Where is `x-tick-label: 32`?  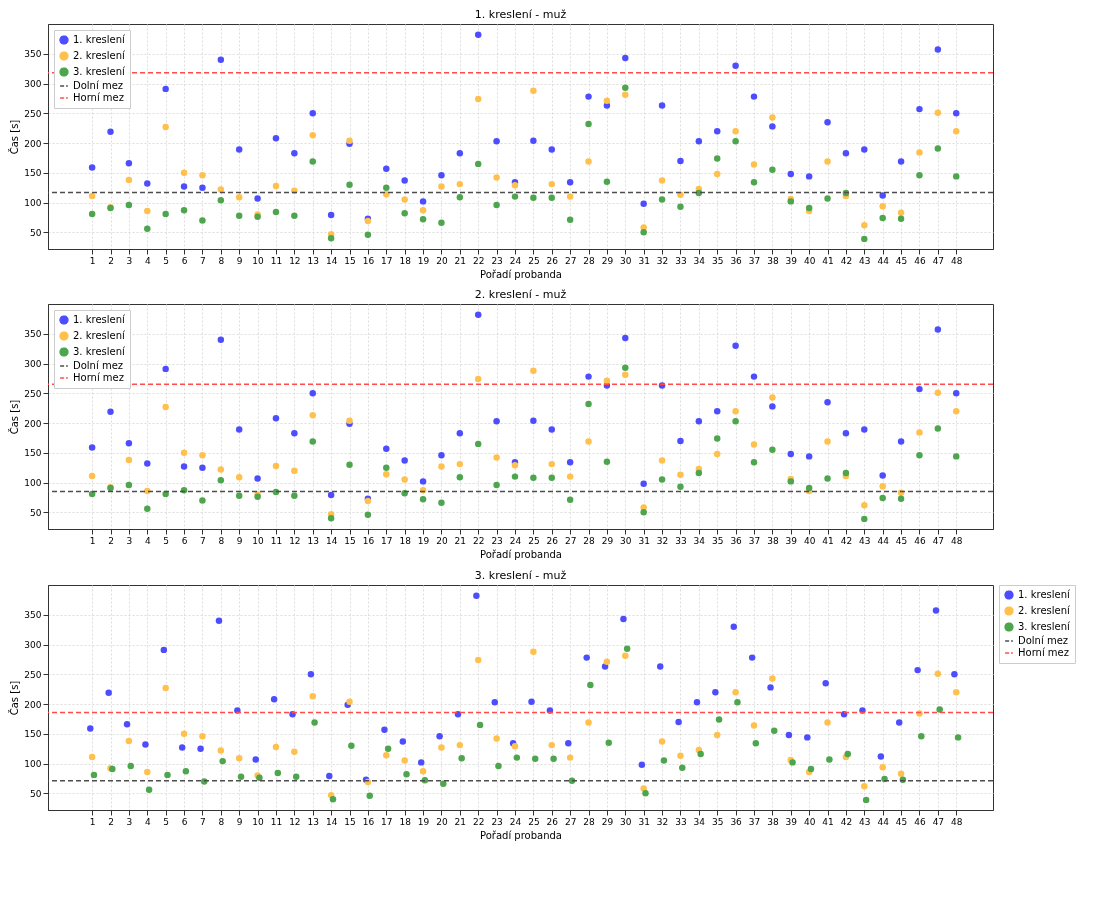 x-tick-label: 32 is located at coordinates (662, 260).